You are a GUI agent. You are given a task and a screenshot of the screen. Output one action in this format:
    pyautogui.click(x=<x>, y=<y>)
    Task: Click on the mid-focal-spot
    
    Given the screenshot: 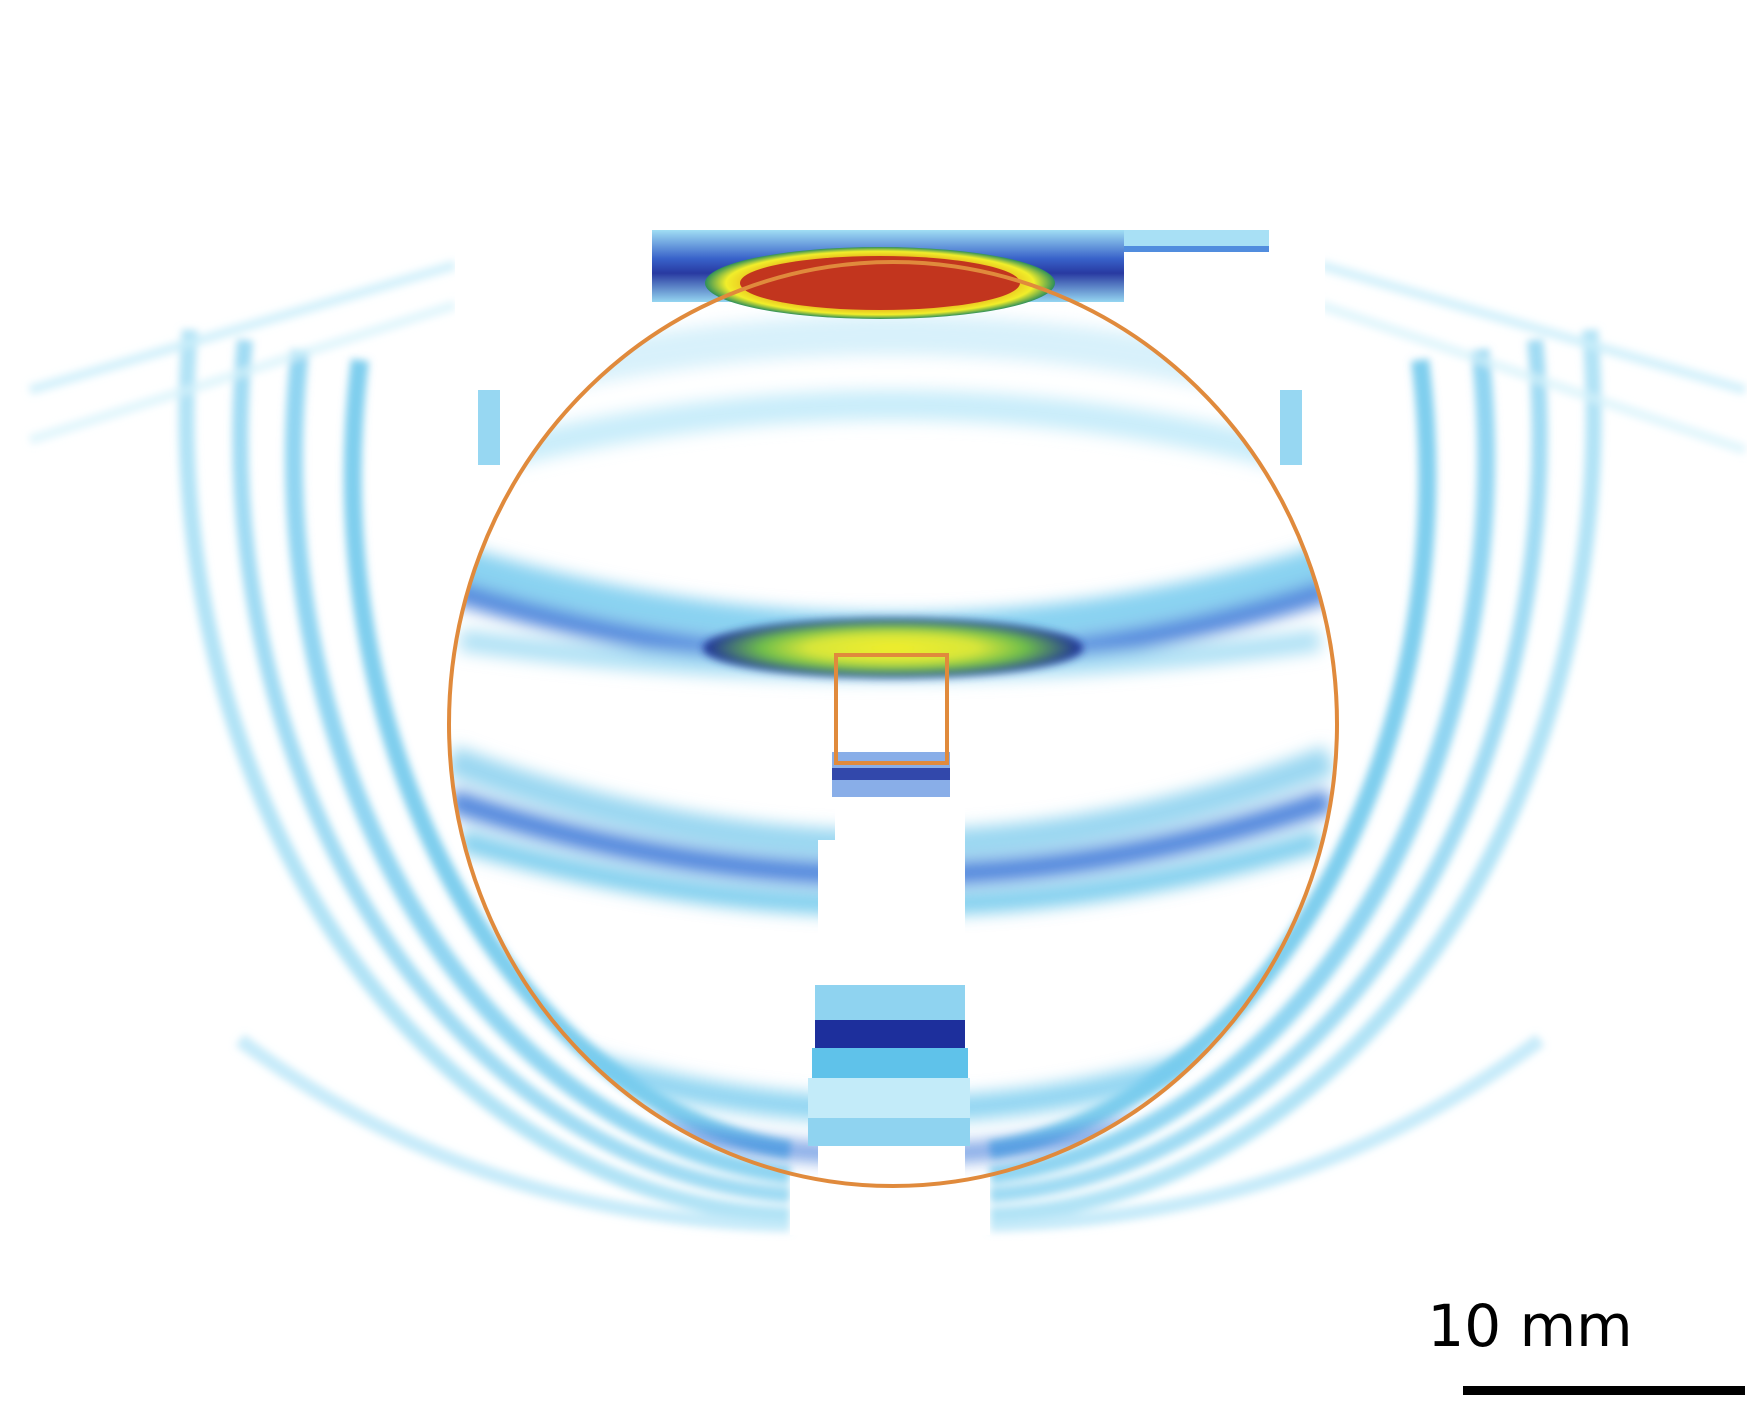 What is the action you would take?
    pyautogui.click(x=893, y=648)
    